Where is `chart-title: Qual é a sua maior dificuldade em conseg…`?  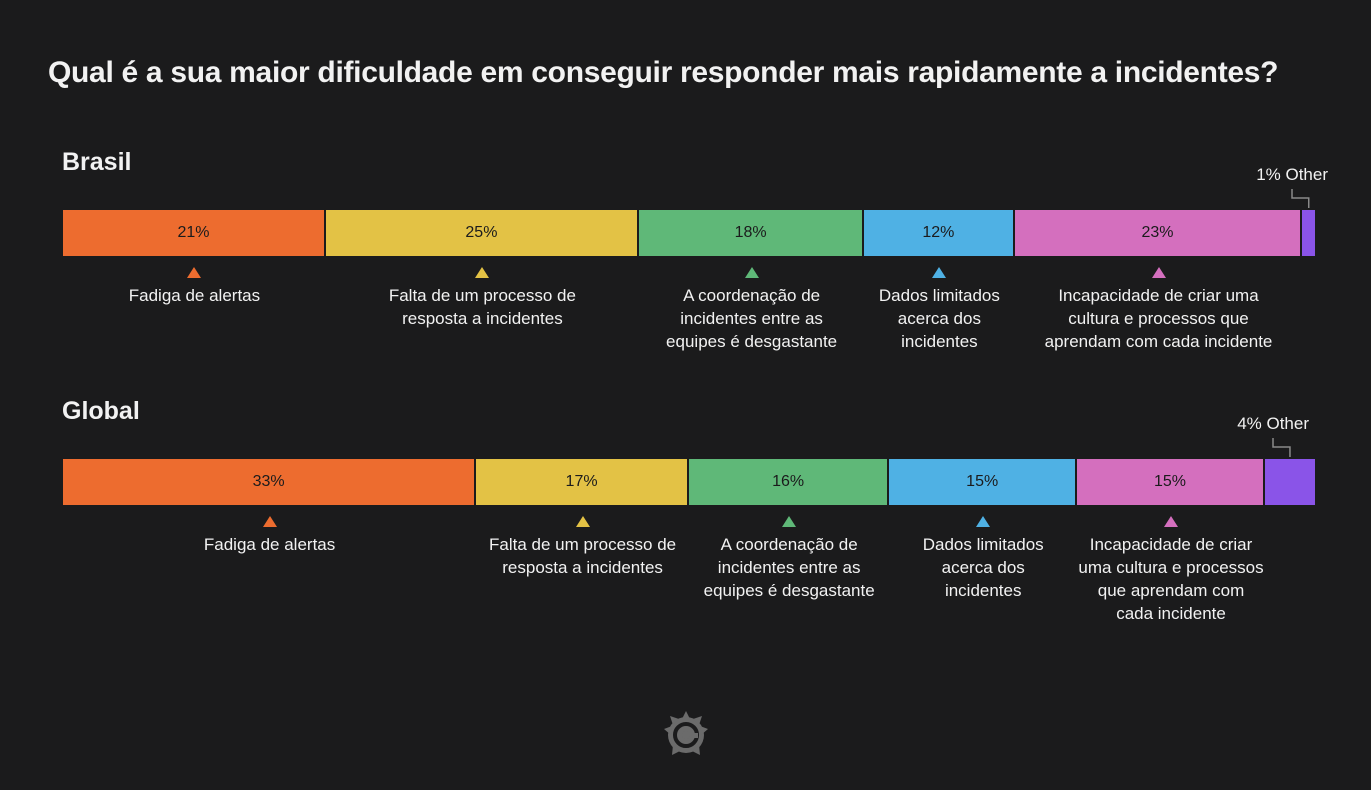
chart-title: Qual é a sua maior dificuldade em conseg… is located at coordinates (663, 72).